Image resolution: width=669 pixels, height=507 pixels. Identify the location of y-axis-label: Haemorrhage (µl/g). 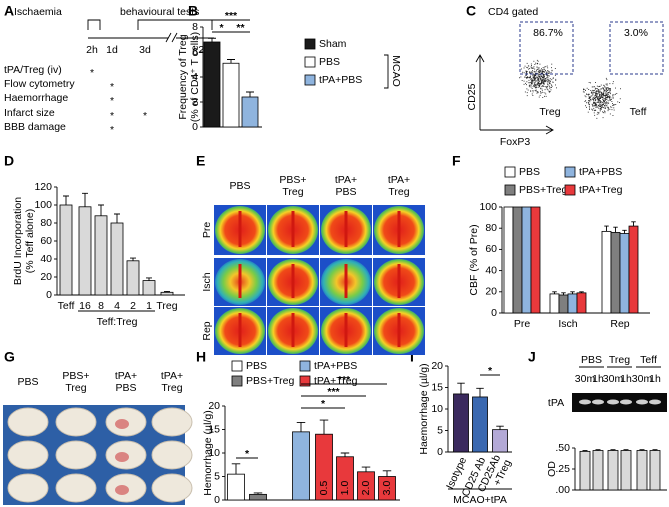
(424, 408).